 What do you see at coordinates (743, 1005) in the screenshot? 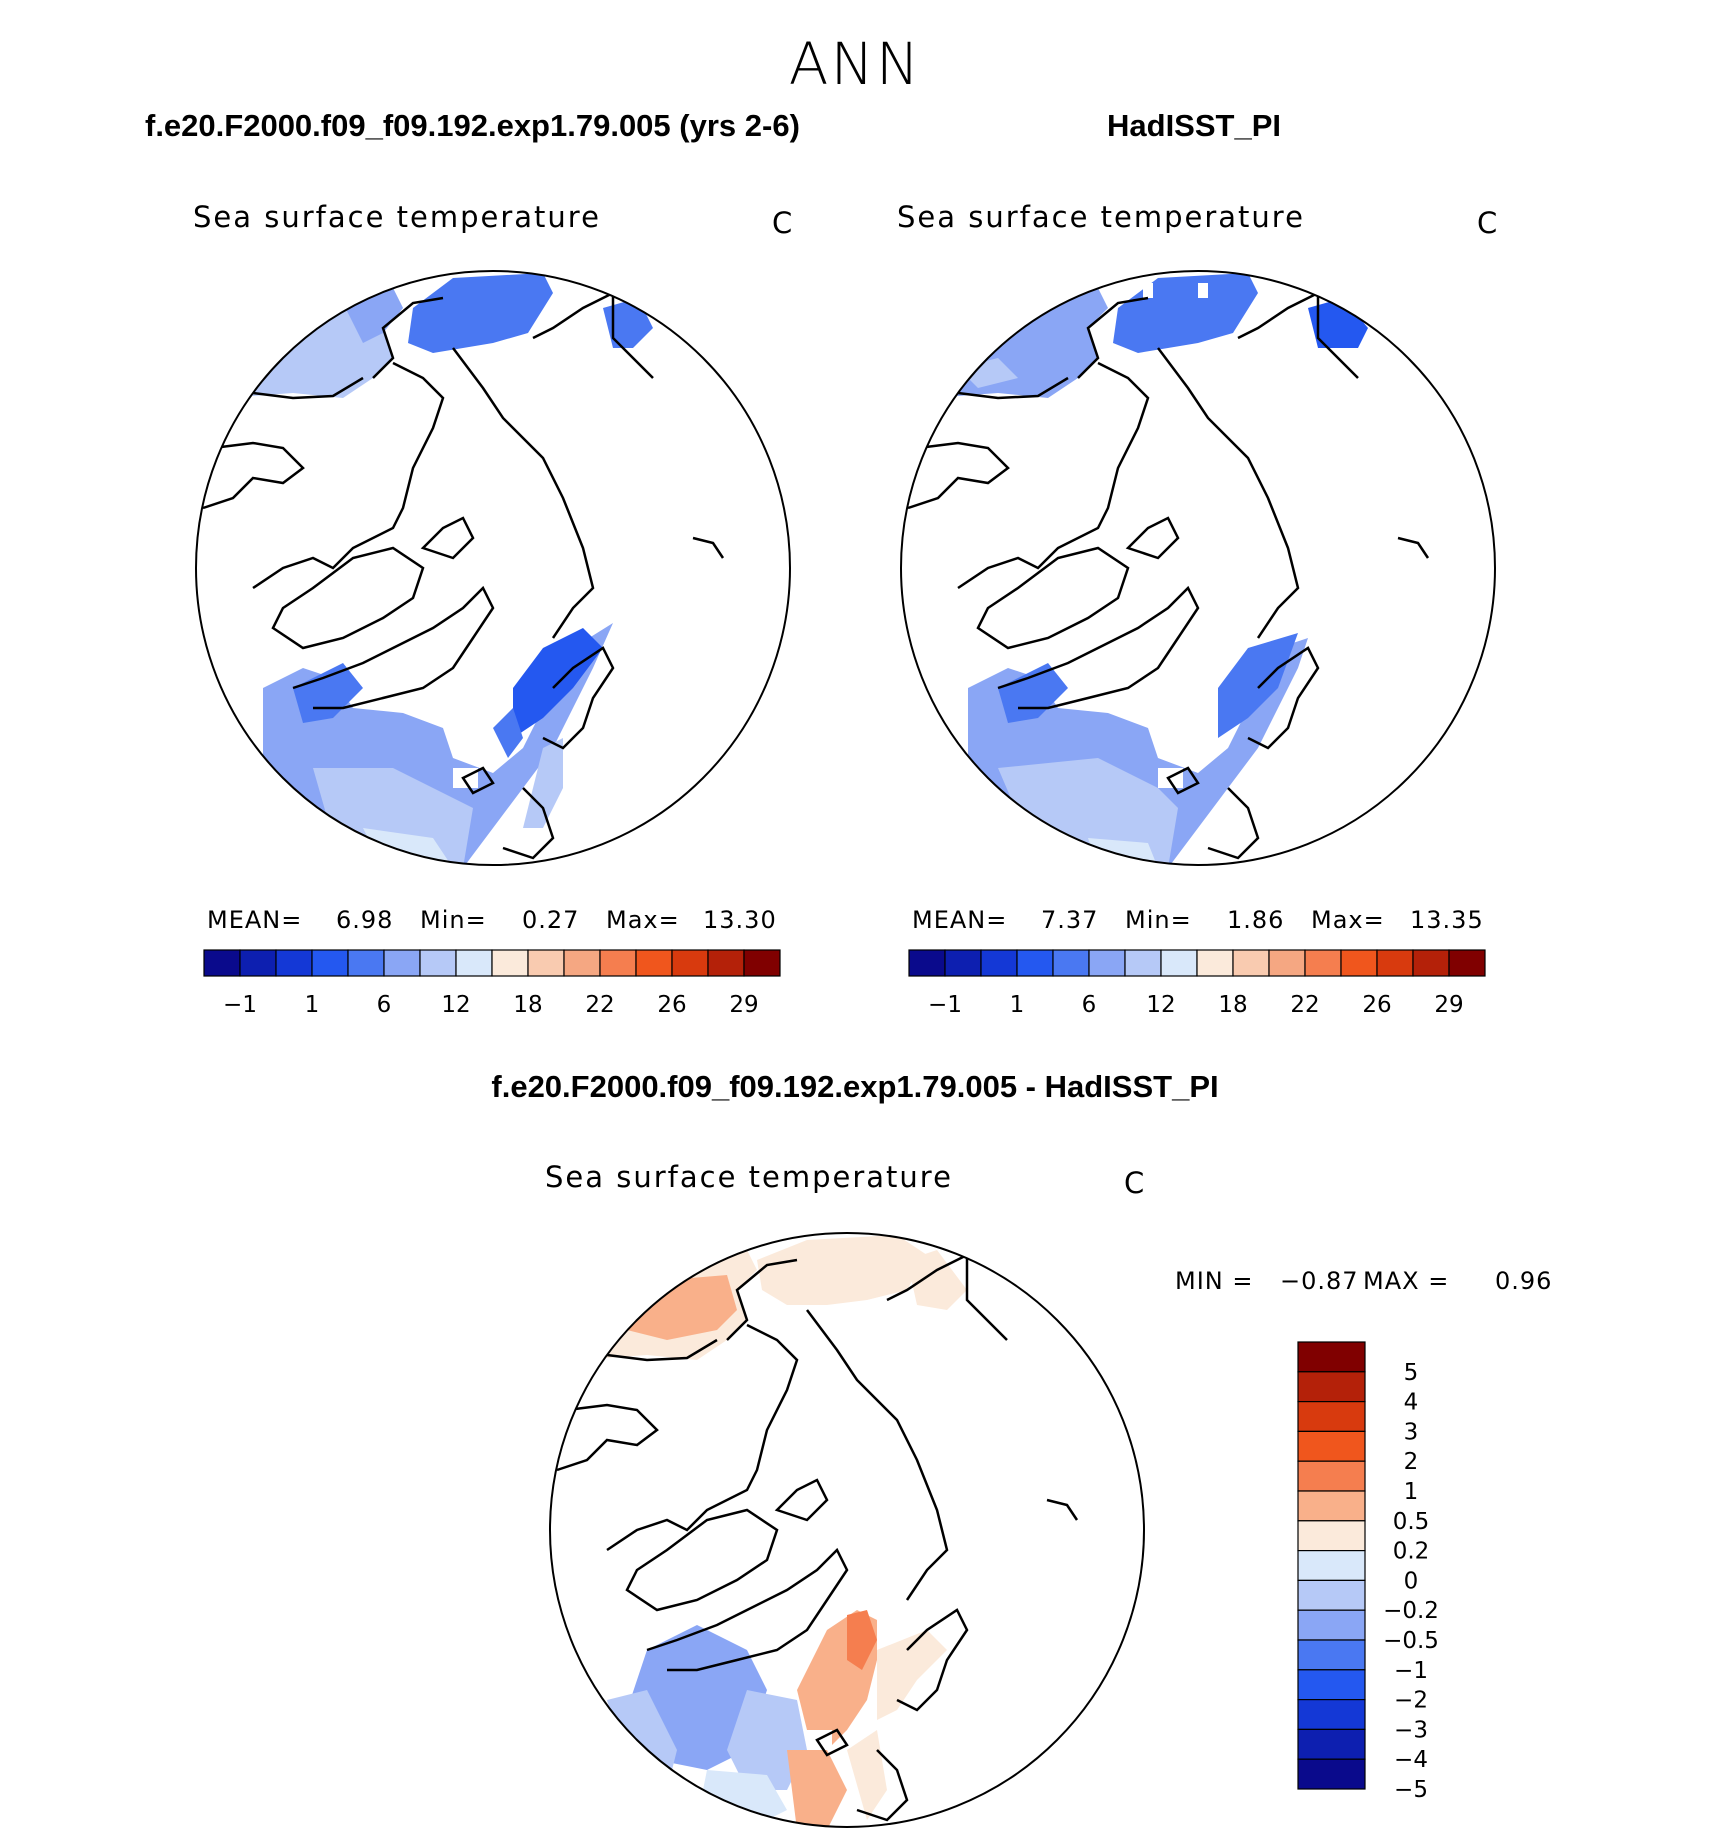
I see `panel1-colorbar-tick-label: 29` at bounding box center [743, 1005].